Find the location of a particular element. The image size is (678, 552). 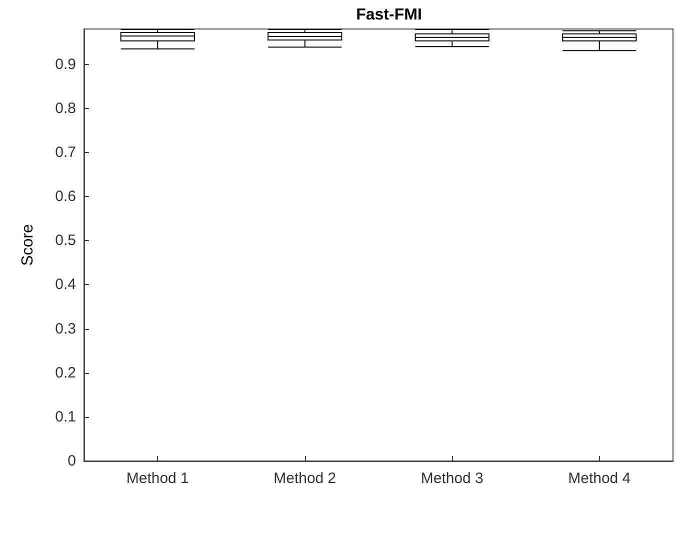

chart-title: Fast-FMI is located at coordinates (389, 15).